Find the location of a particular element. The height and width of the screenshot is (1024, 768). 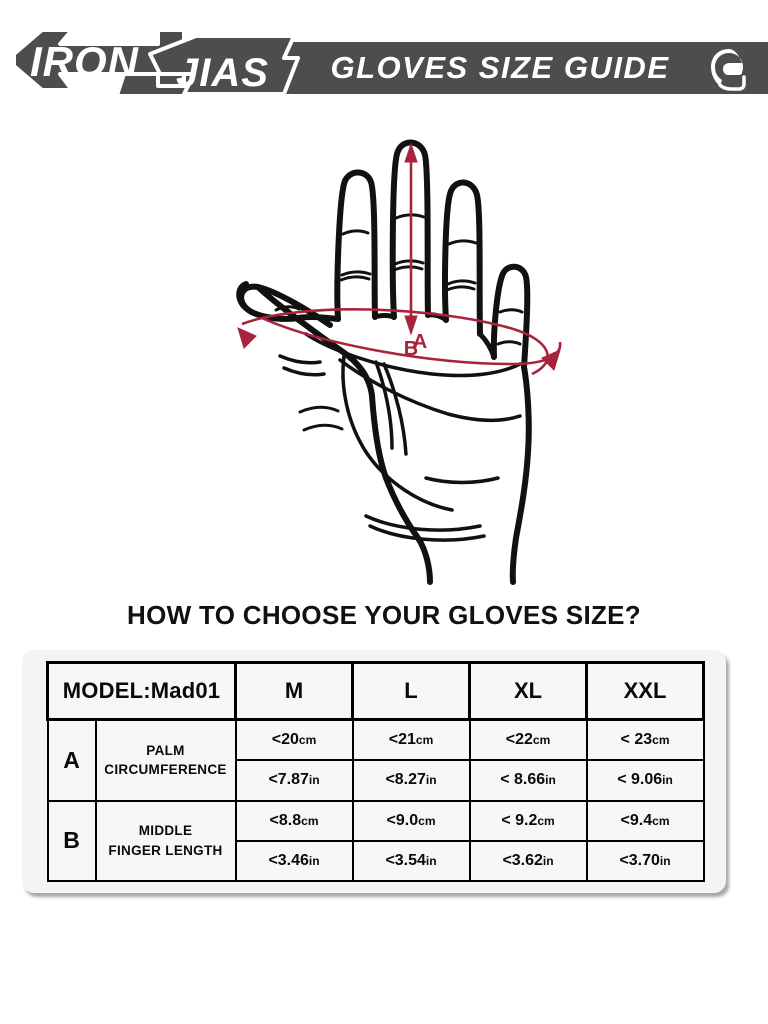

helmet-icon is located at coordinates (729, 68).